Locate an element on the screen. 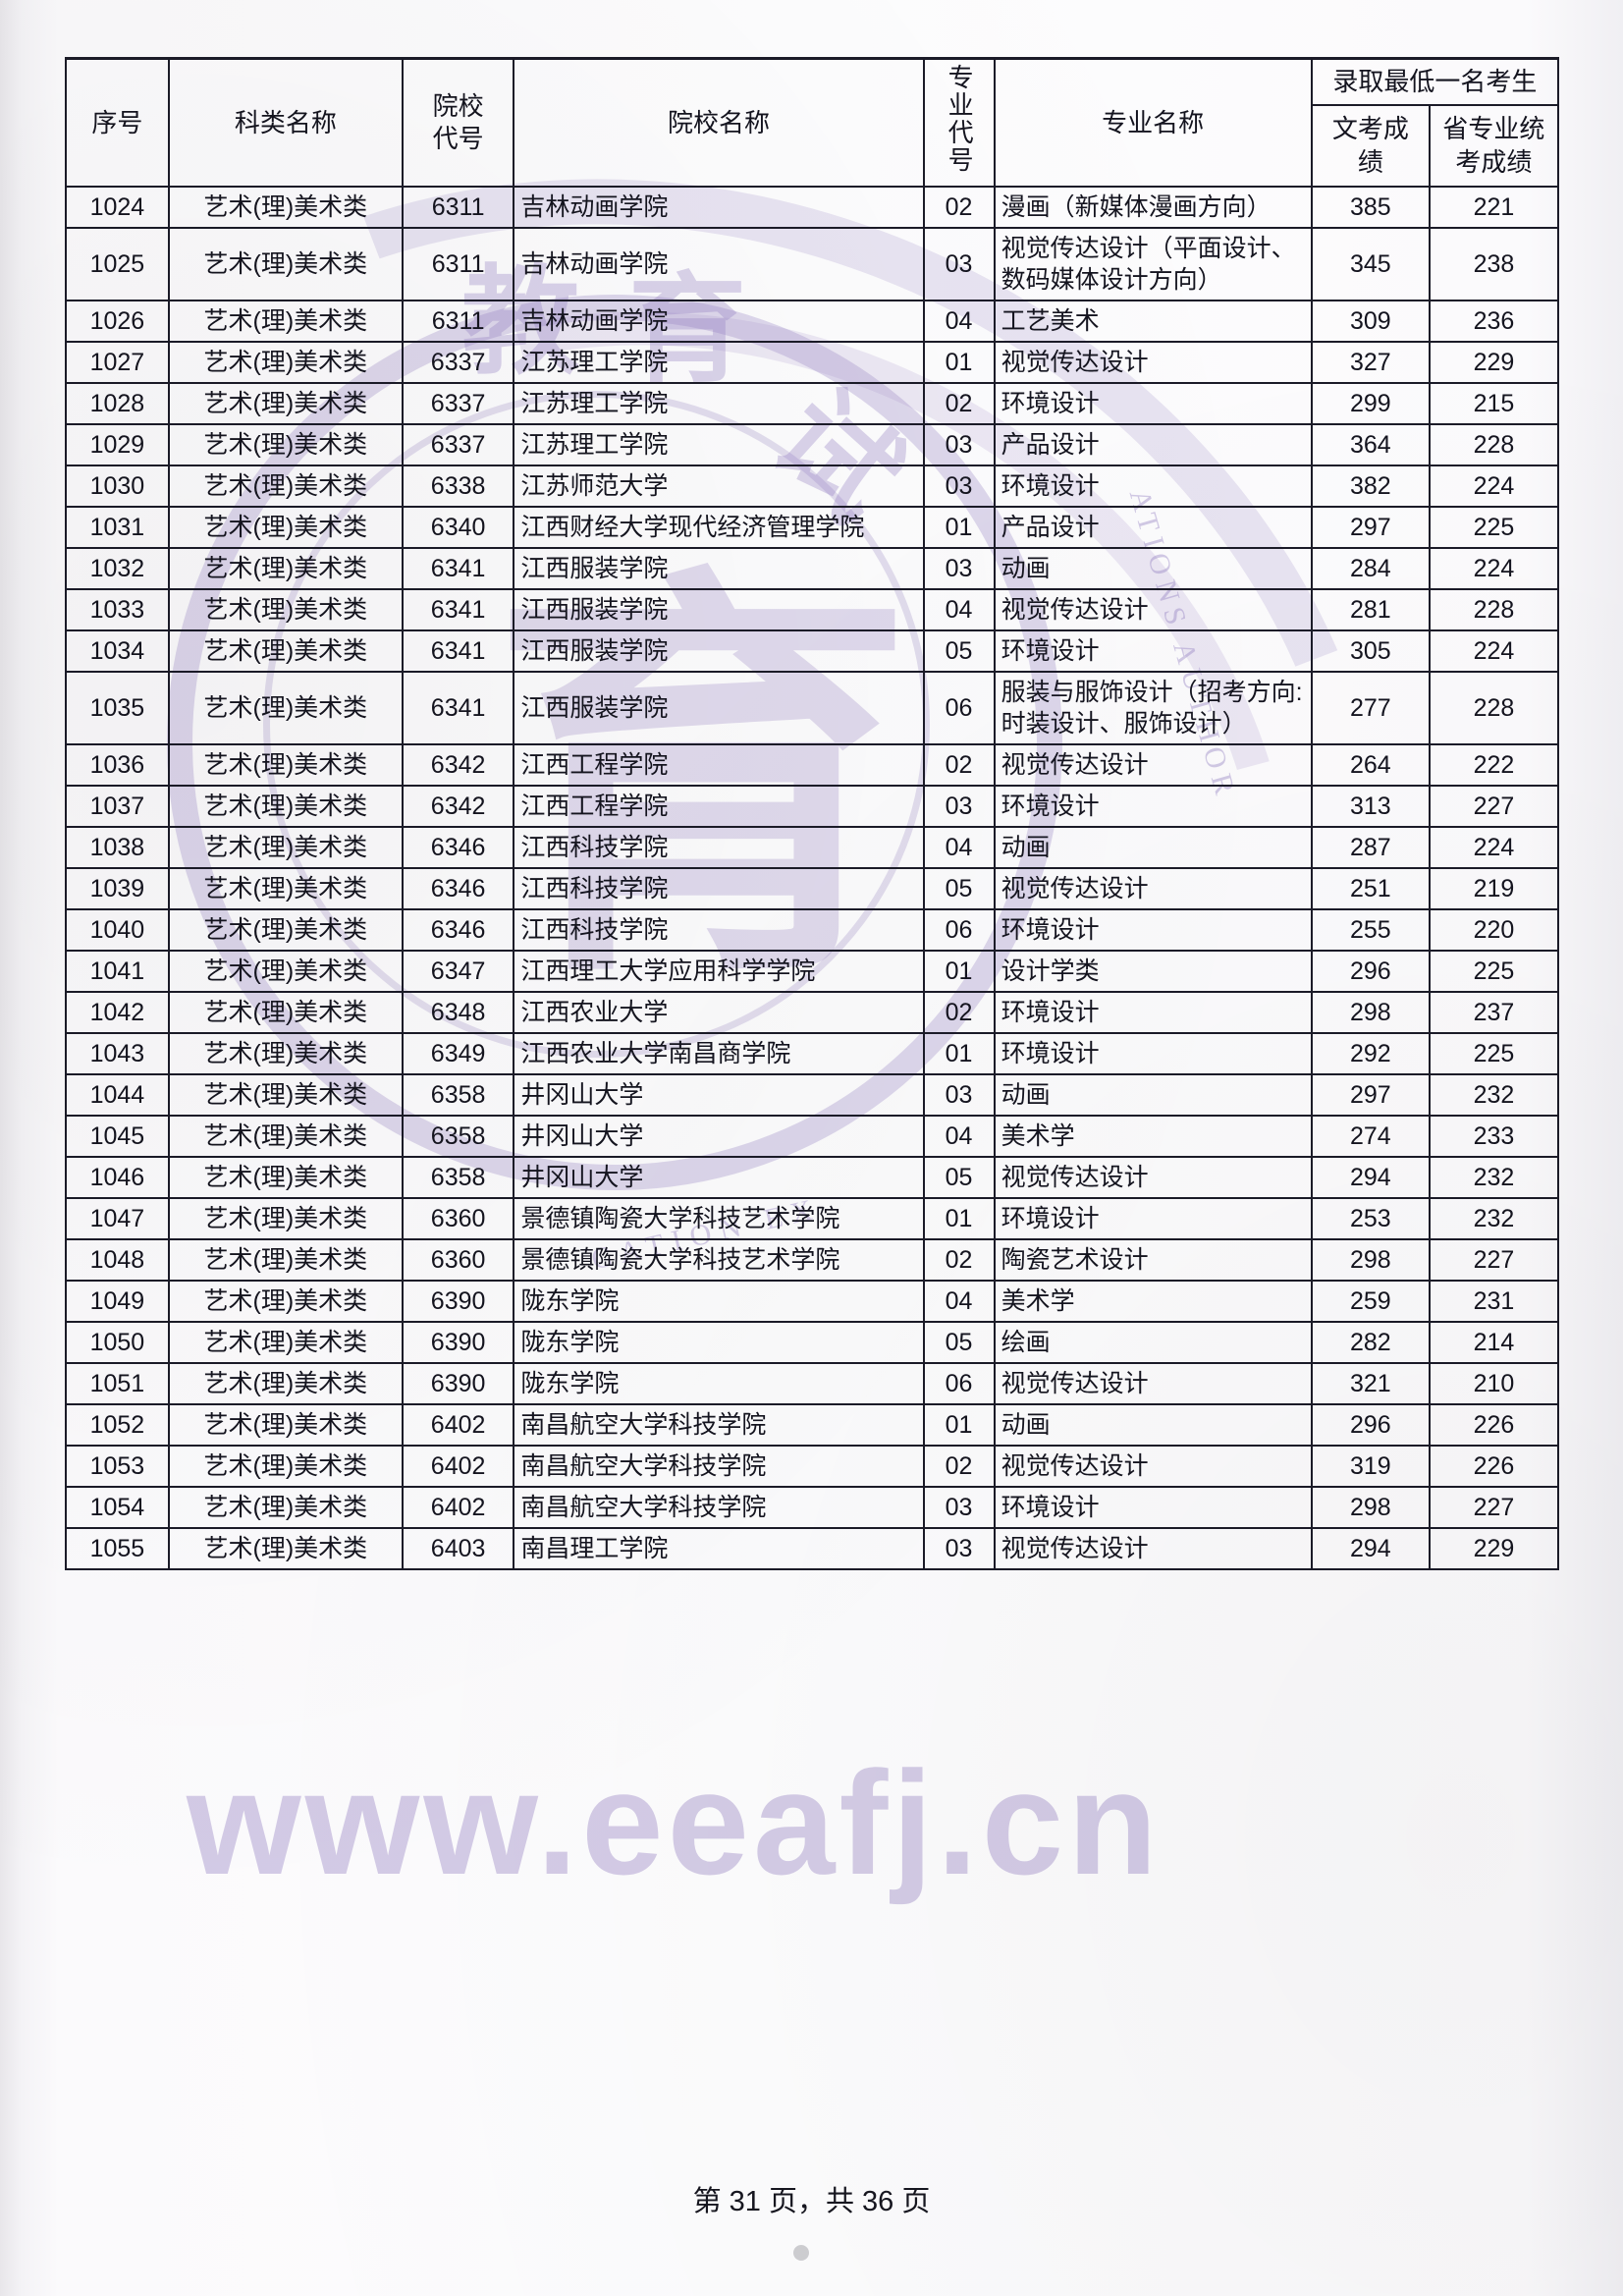 This screenshot has height=2296, width=1623. row-seq: 1052 is located at coordinates (117, 1425).